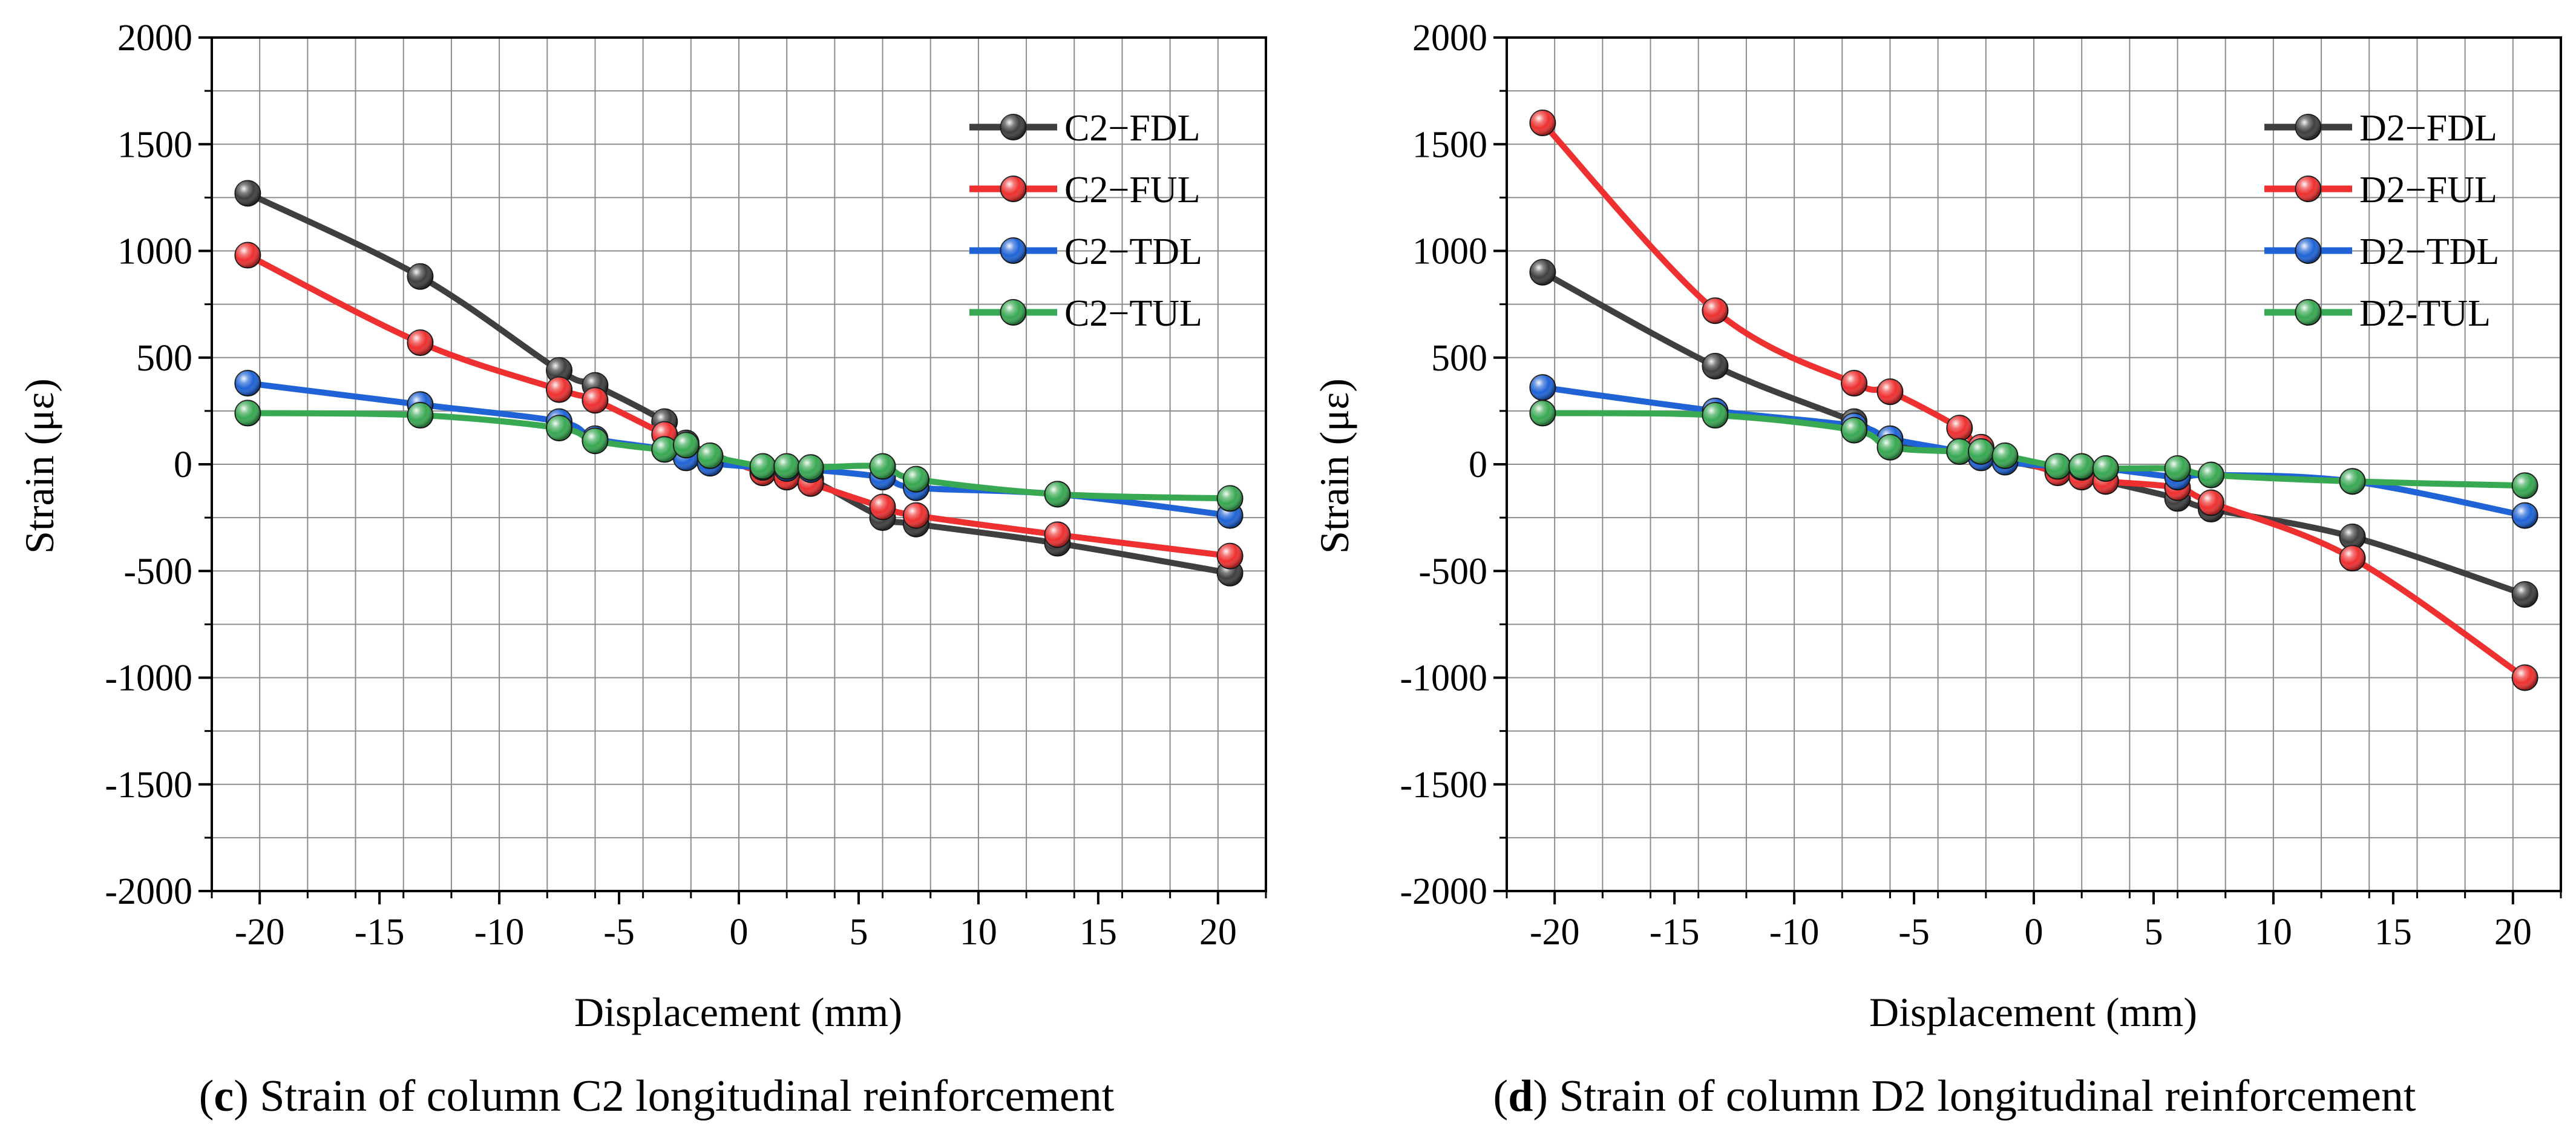 This screenshot has width=2576, height=1135. Describe the element at coordinates (1098, 932) in the screenshot. I see `x-tick-label: 15` at that location.